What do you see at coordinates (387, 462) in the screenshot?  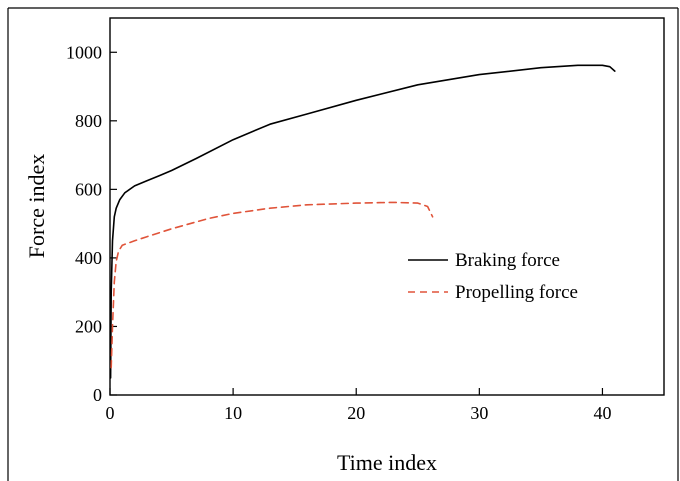 I see `x-axis-label: Time index` at bounding box center [387, 462].